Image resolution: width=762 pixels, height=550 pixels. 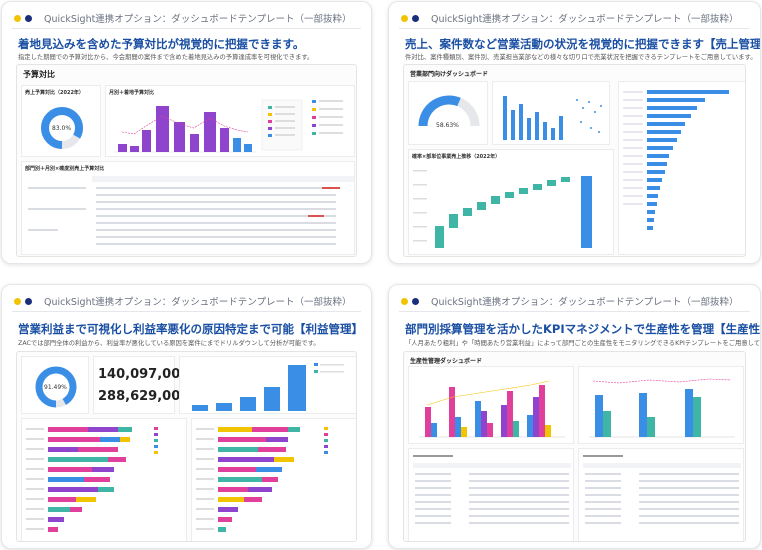 I want to click on monthly-bar-panel: 月別＋着地予算対比, so click(x=230, y=121).